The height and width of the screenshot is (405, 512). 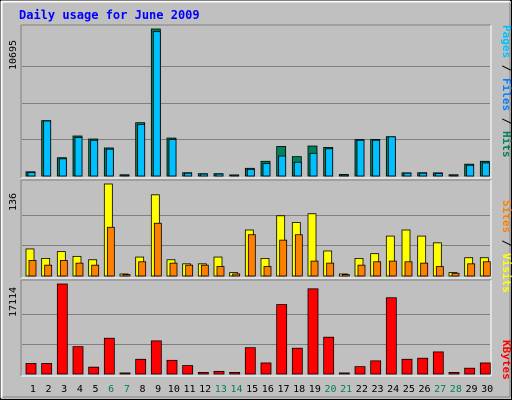 I want to click on x-tick-label-day-24: 24, so click(x=393, y=389).